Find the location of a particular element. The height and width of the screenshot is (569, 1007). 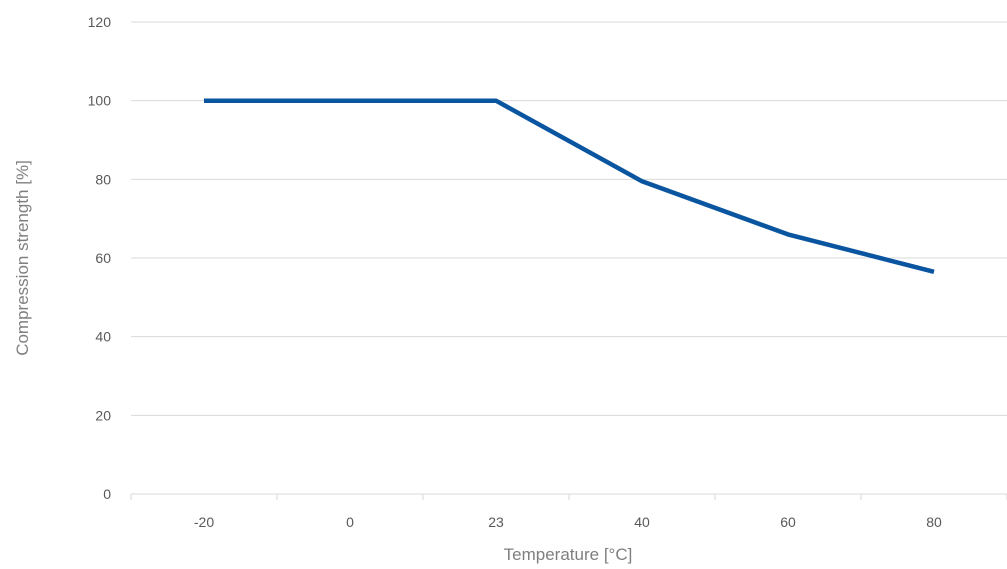

x-tick-label-5: 80 is located at coordinates (934, 522).